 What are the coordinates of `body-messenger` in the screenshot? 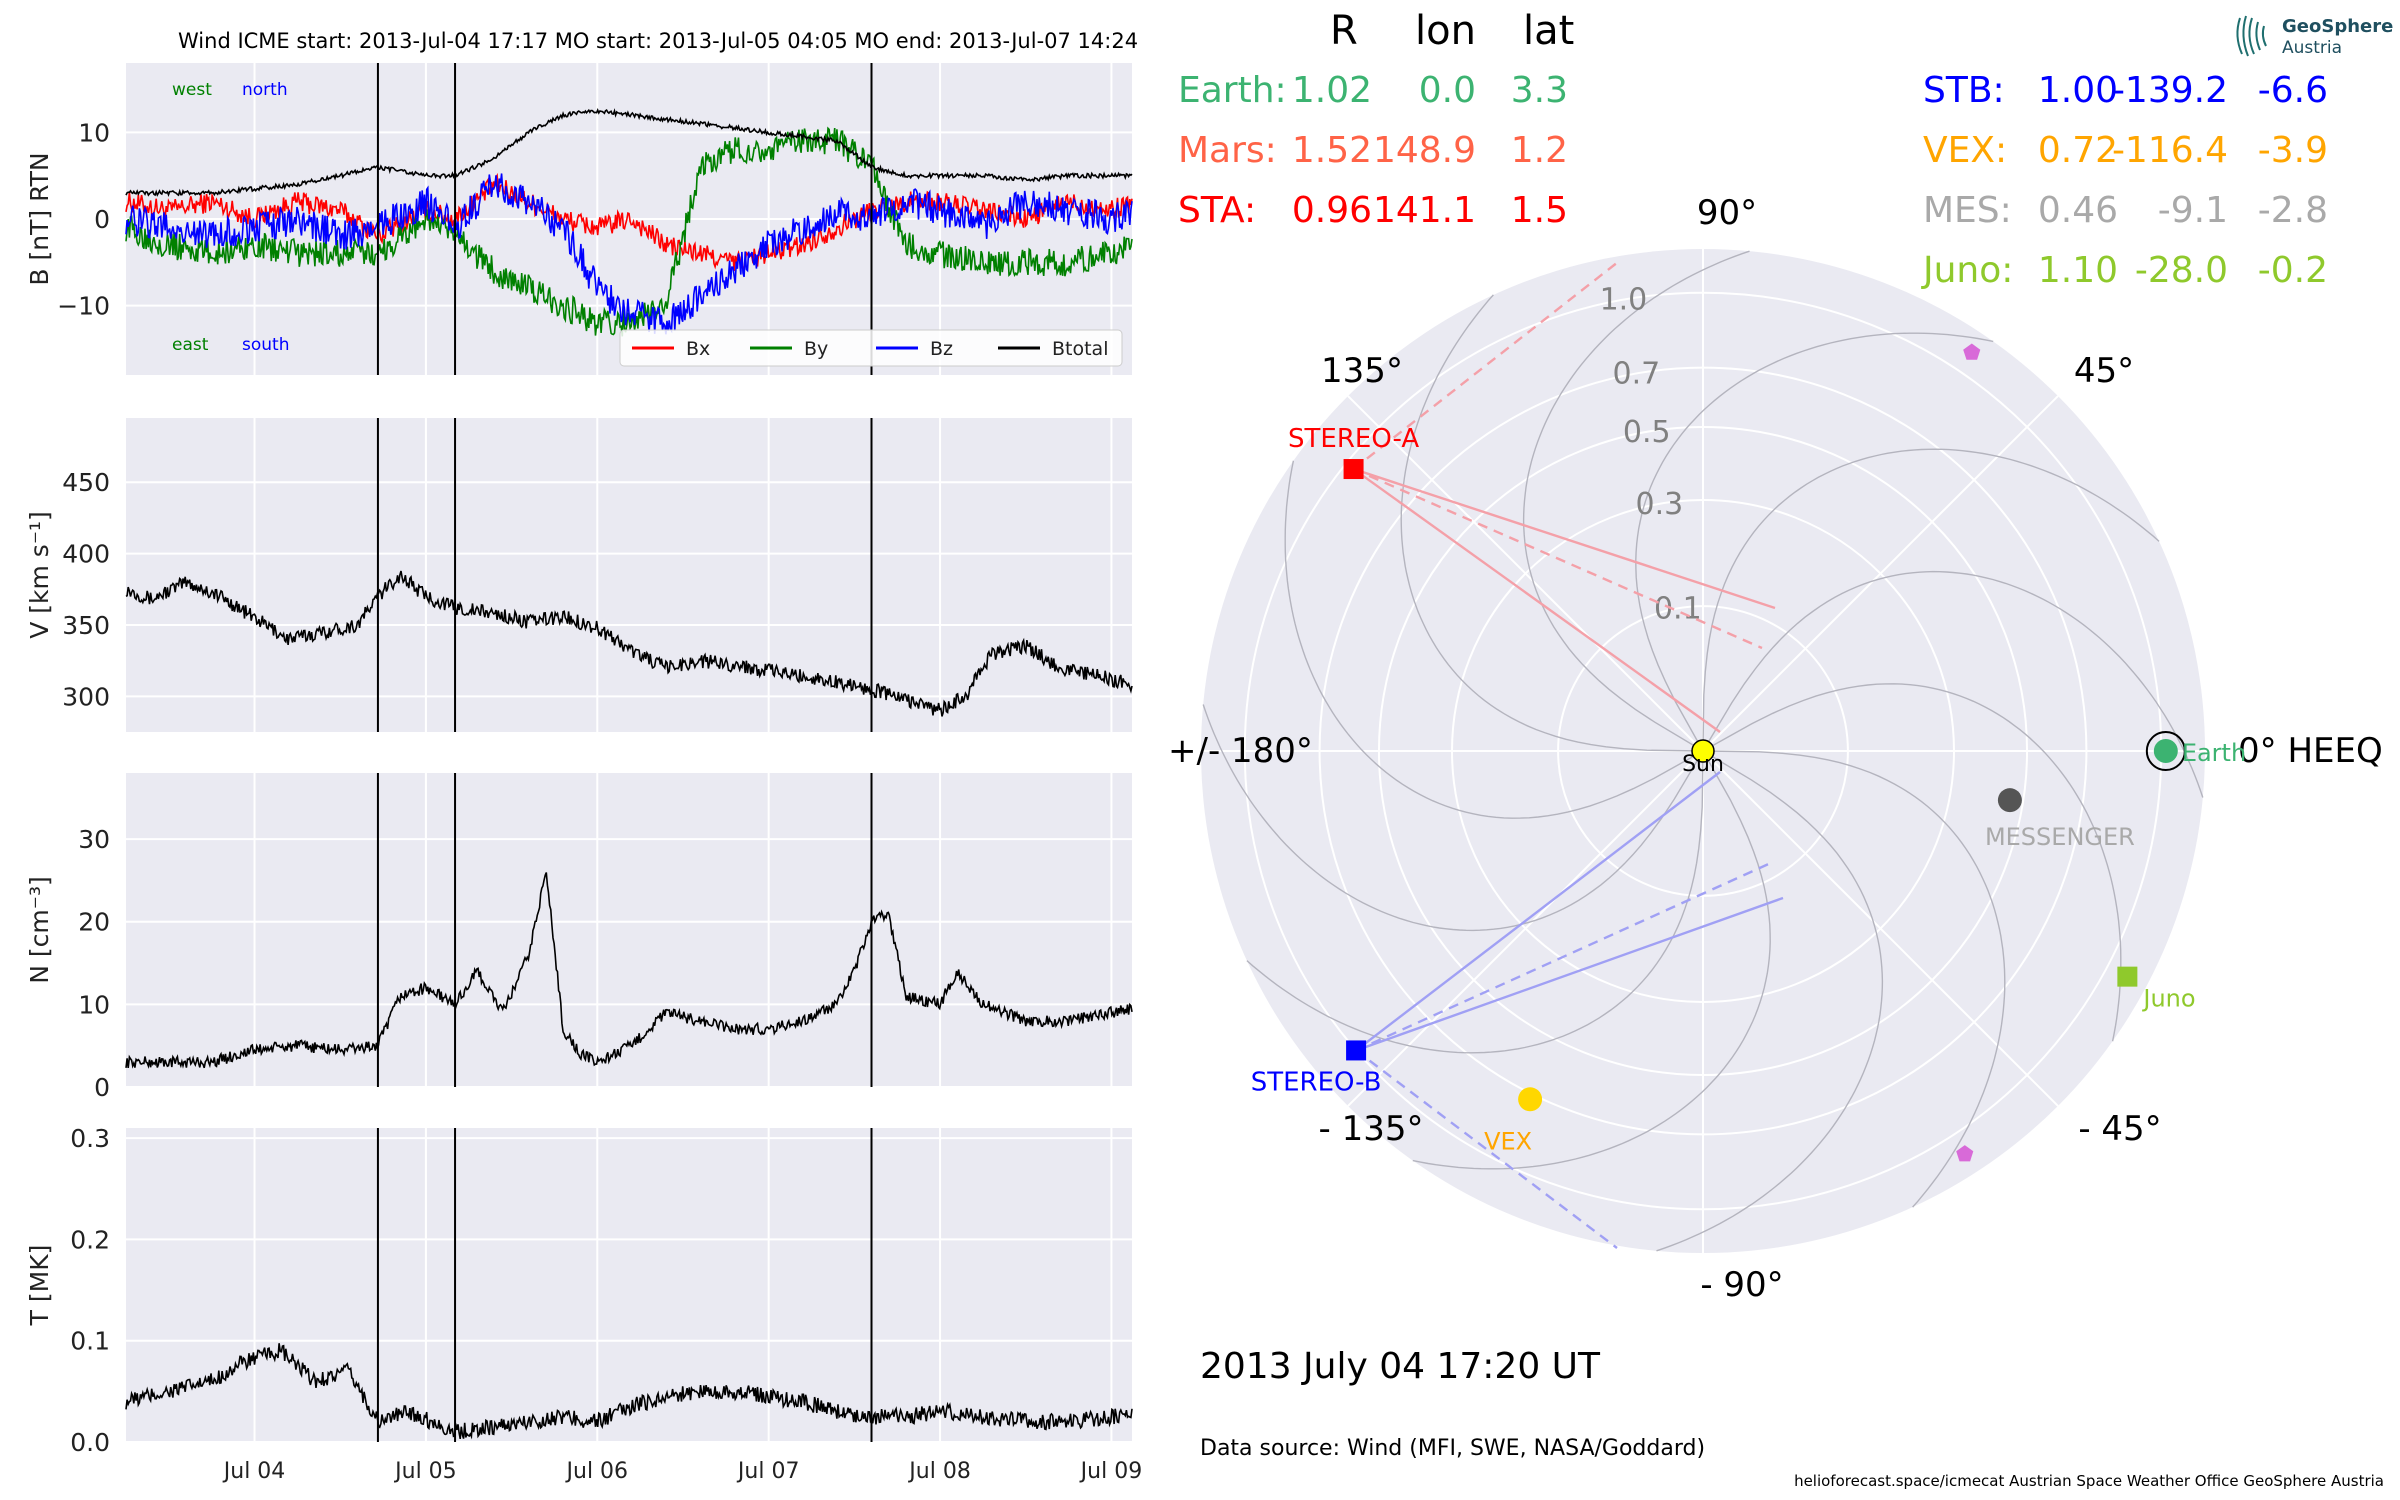 It's located at (2009, 800).